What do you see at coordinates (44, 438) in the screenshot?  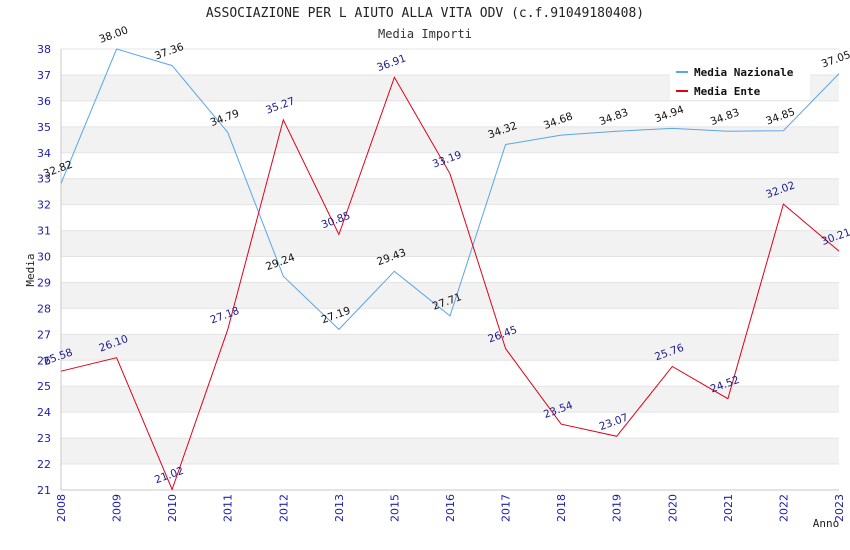 I see `y-tick-label: 23` at bounding box center [44, 438].